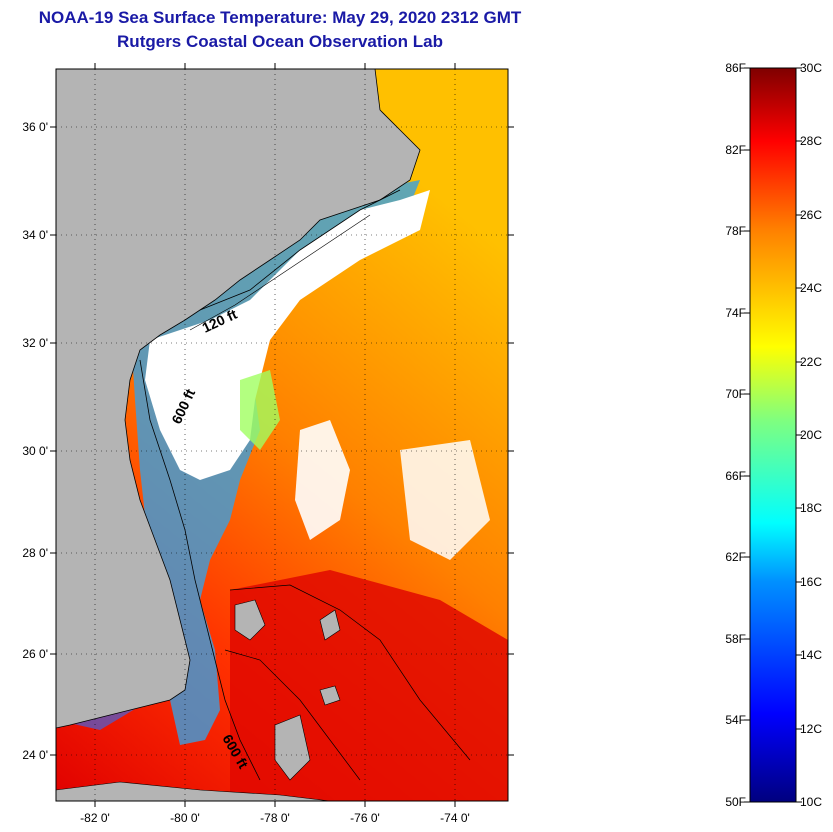 Image resolution: width=833 pixels, height=832 pixels. Describe the element at coordinates (811, 729) in the screenshot. I see `cbar-c-12: 12C` at that location.